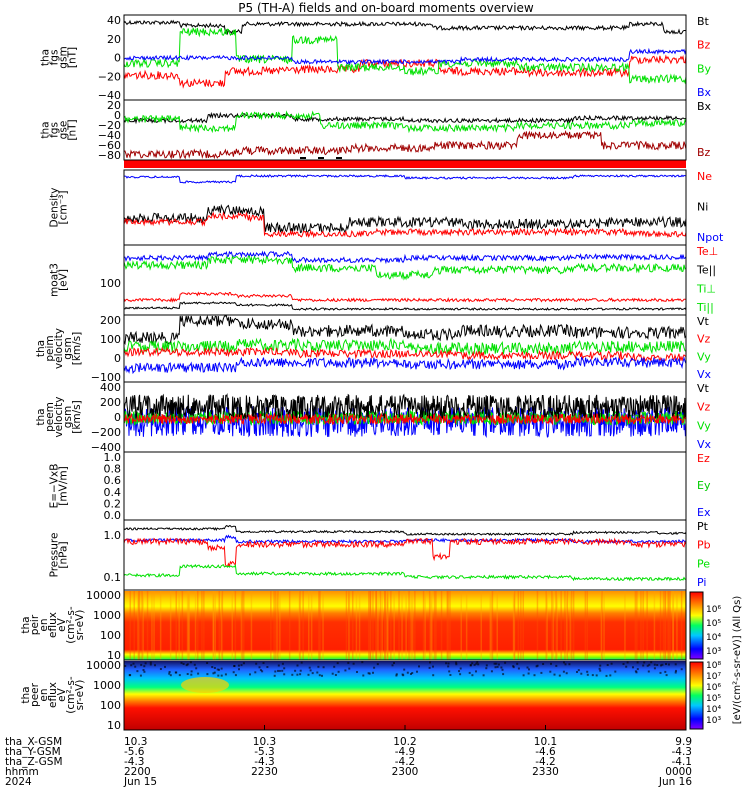  What do you see at coordinates (405, 762) in the screenshot?
I see `x-value: -4.2` at bounding box center [405, 762].